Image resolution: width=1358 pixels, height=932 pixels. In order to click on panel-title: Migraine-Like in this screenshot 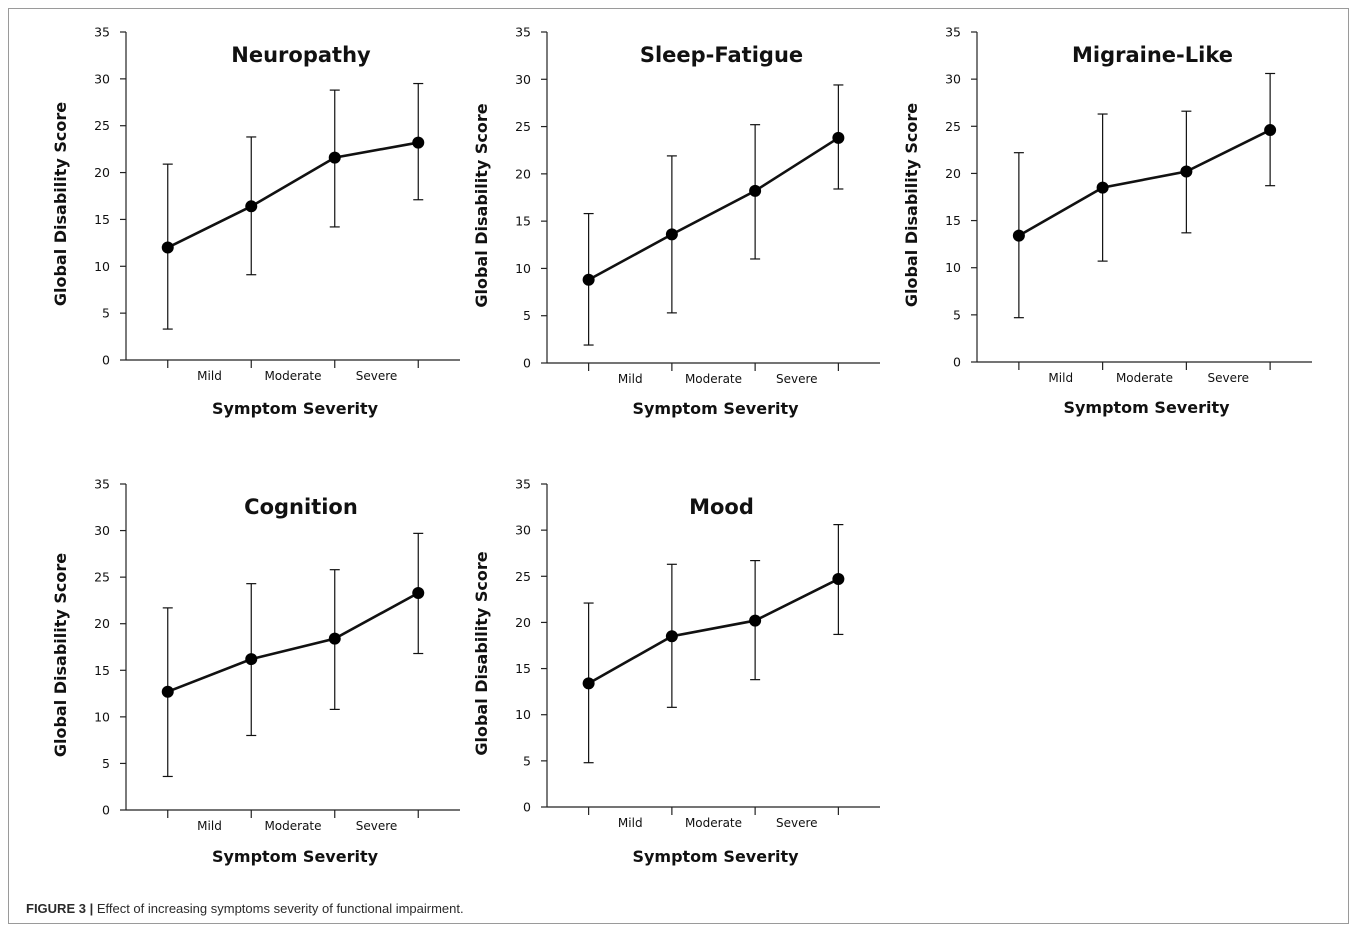, I will do `click(1152, 55)`.